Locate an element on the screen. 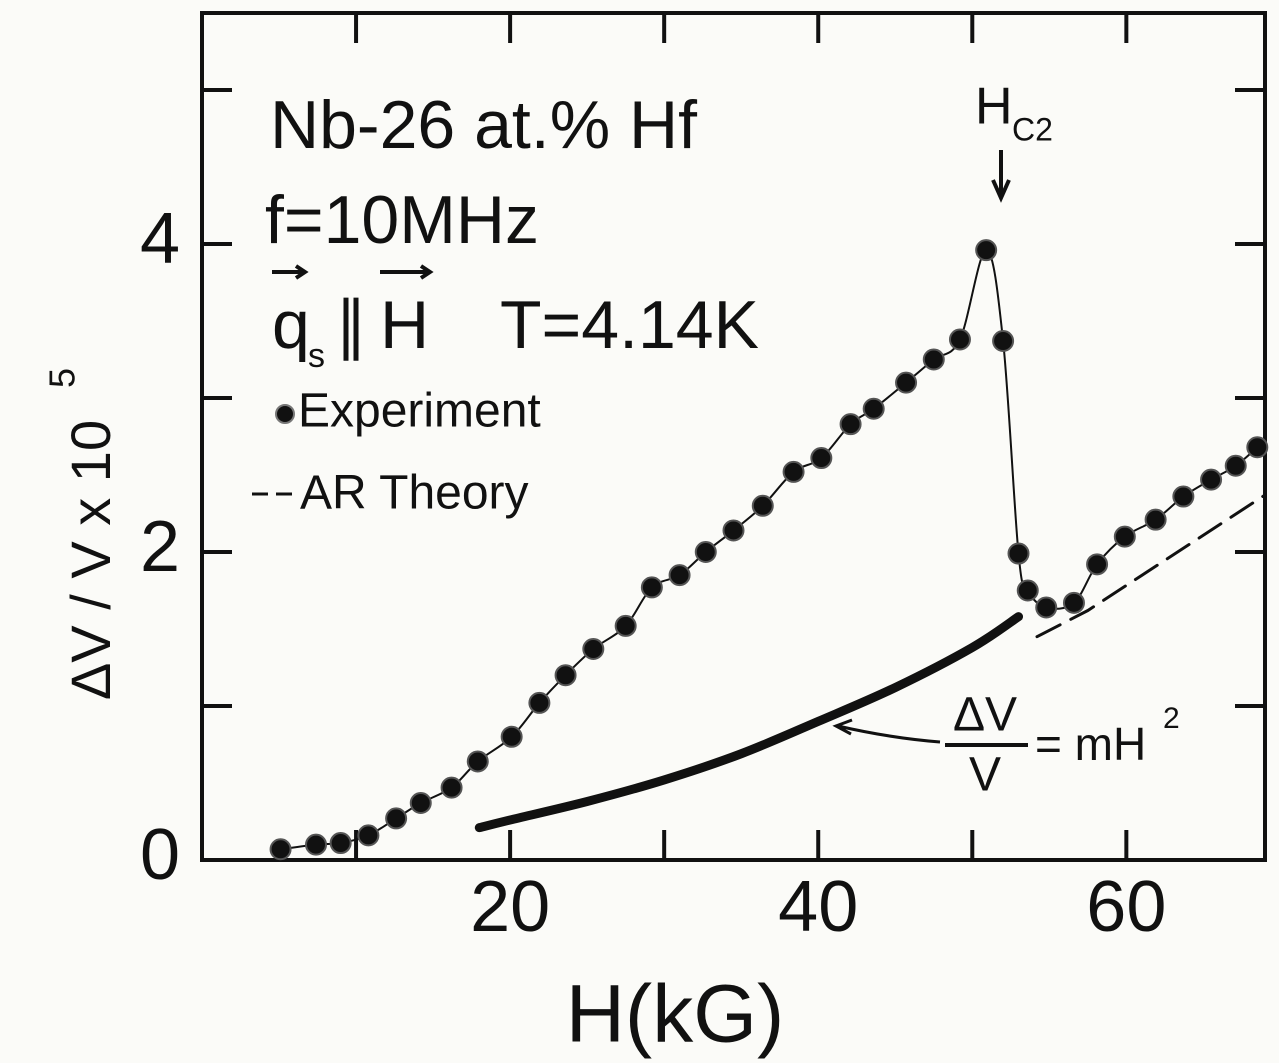 The width and height of the screenshot is (1279, 1063). y-axis-label: ΔV / V x 10 is located at coordinates (90, 560).